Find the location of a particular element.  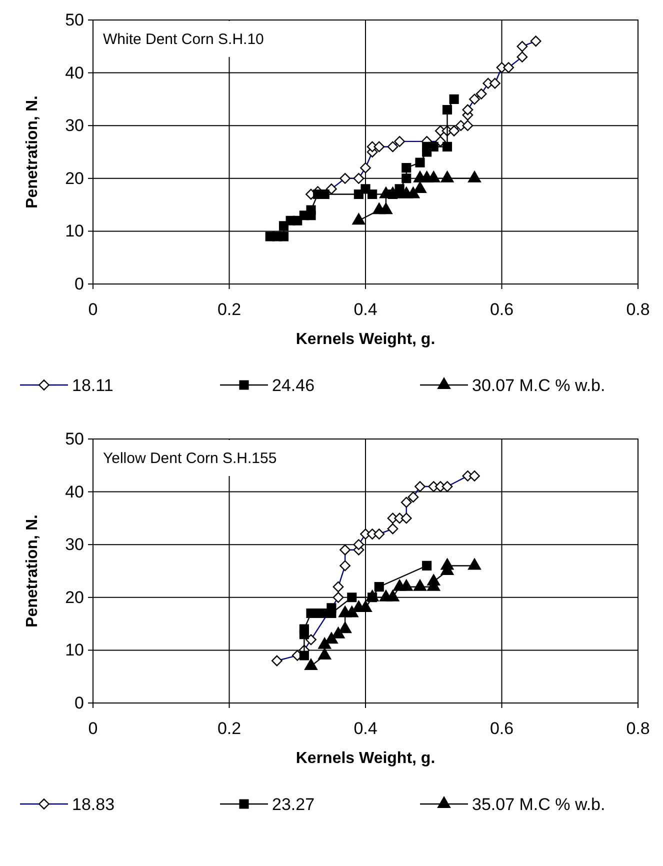

legend-label: 23.27 is located at coordinates (293, 804).